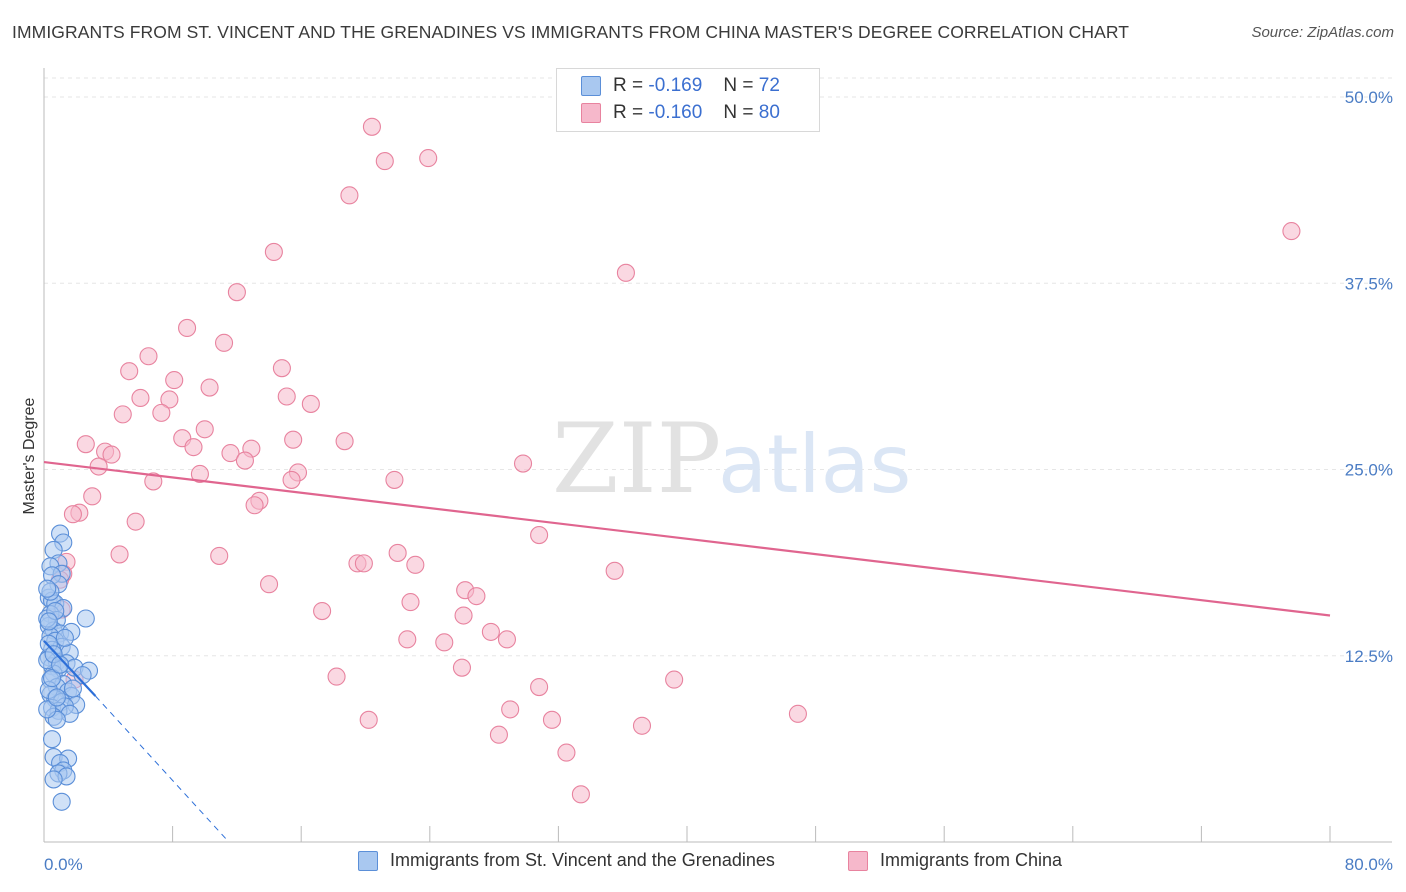 This screenshot has height=892, width=1406. I want to click on legend-r-value: -0.169, so click(675, 85).